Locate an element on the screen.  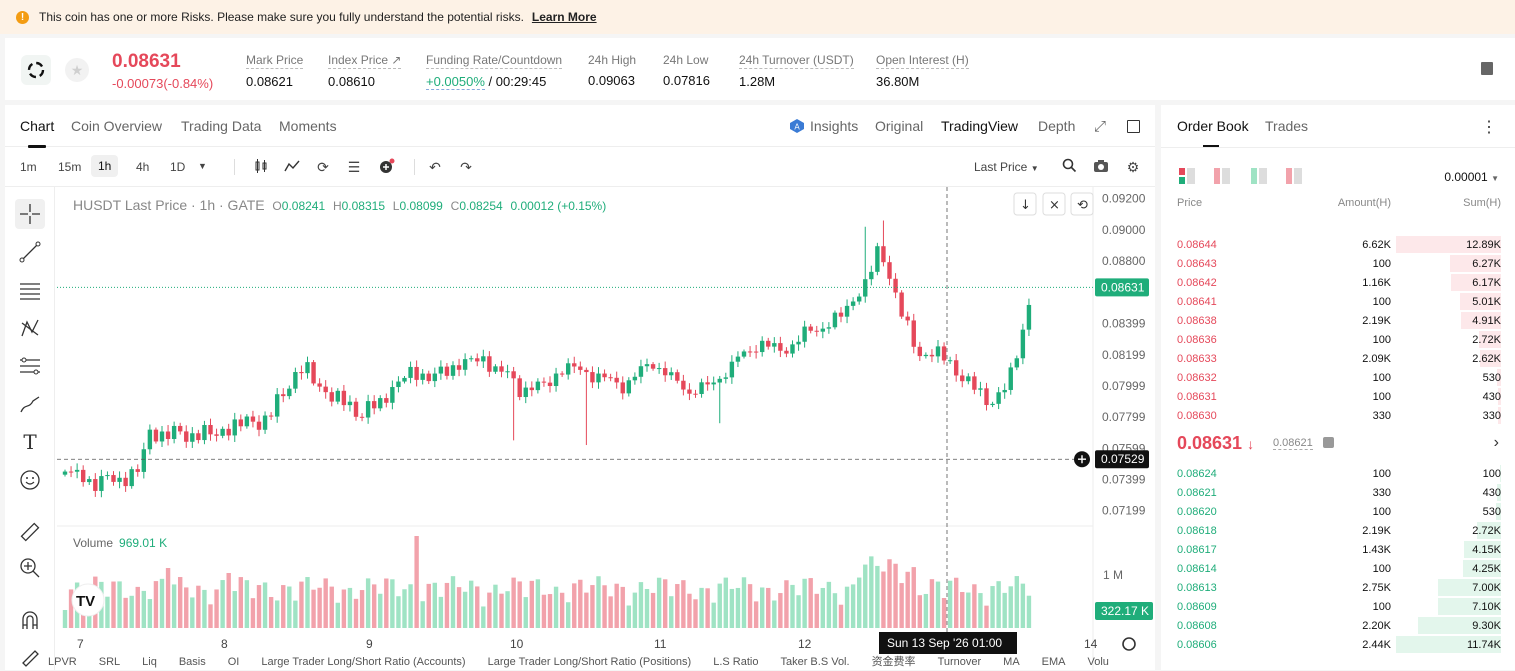
tab-original: Original is located at coordinates (899, 126).